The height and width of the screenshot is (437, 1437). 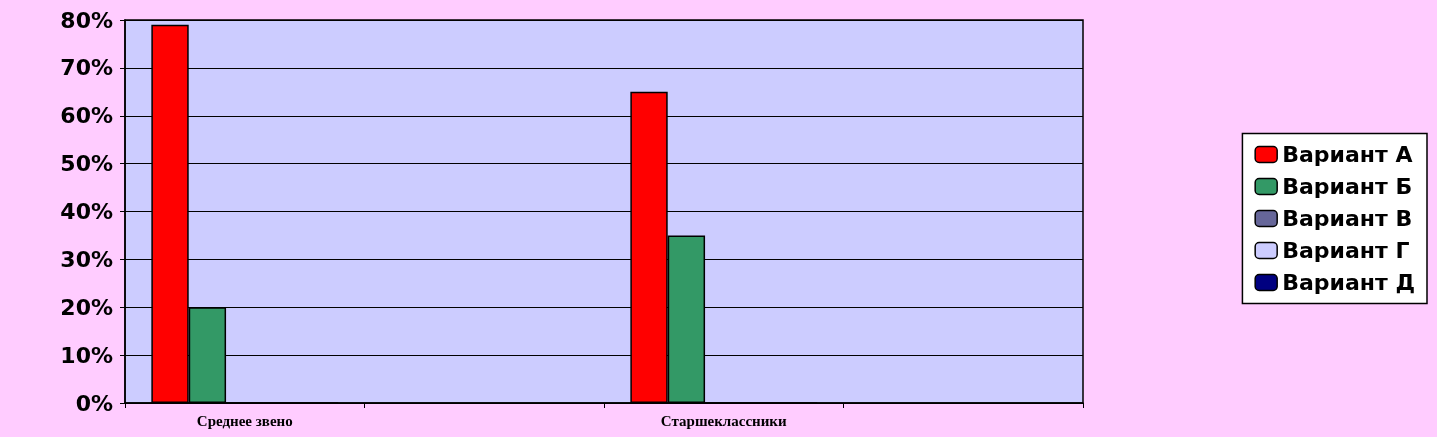 What do you see at coordinates (1347, 218) in the screenshot?
I see `legend-label: Вариант В` at bounding box center [1347, 218].